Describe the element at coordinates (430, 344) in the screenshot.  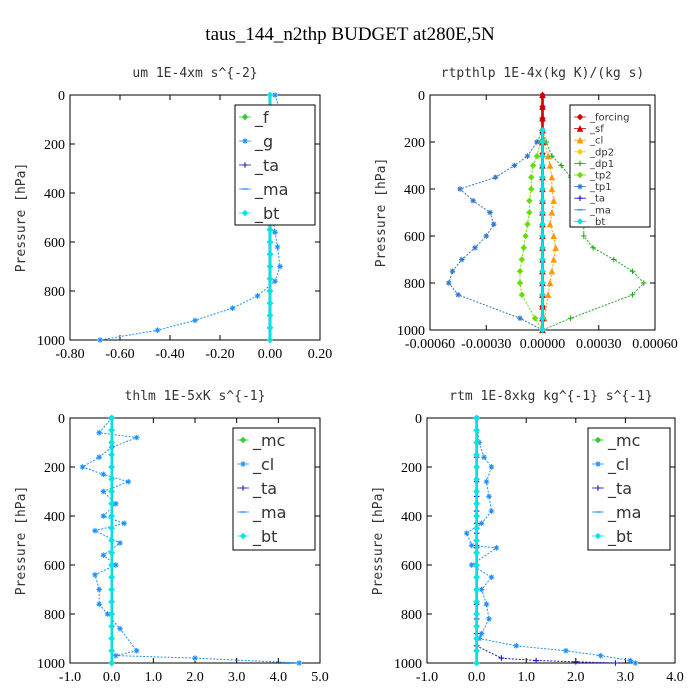
I see `x-tick-label: -0.00060` at that location.